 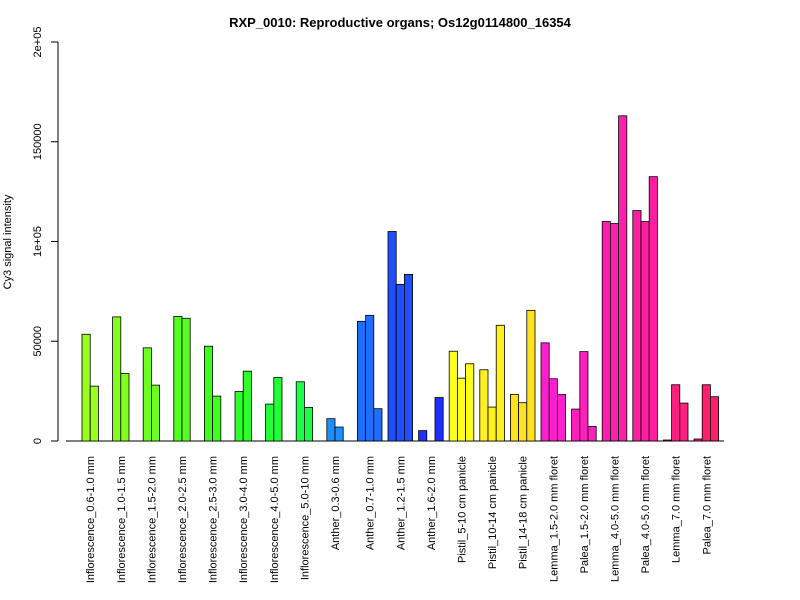 I want to click on category-label: Palea_1.5-2.0 mm floret, so click(x=585, y=514).